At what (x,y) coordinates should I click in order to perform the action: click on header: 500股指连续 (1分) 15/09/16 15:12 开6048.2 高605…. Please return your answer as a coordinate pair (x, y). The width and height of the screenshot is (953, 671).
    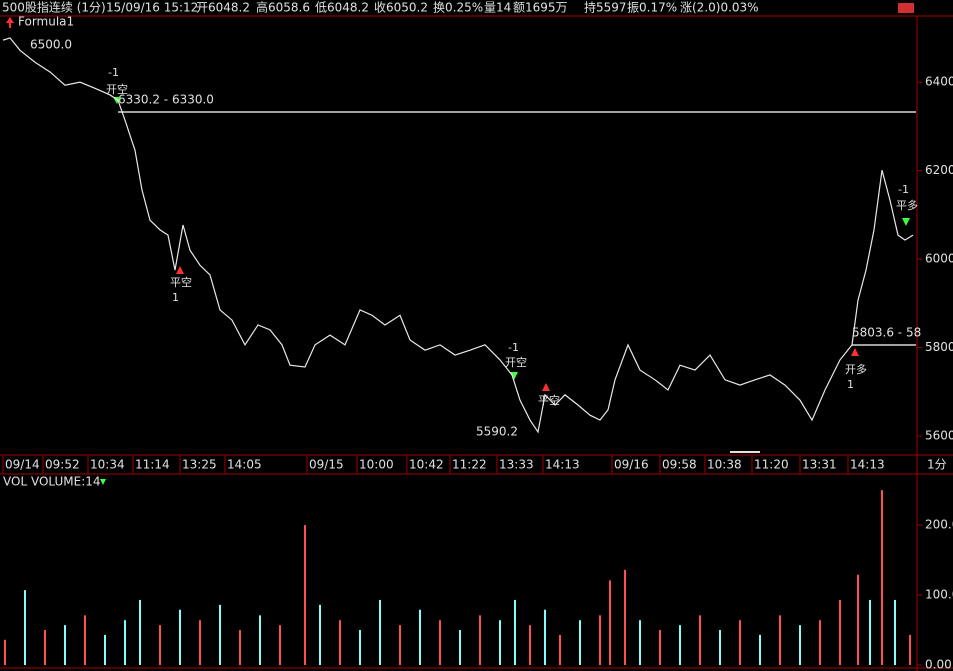
    Looking at the image, I should click on (458, 7).